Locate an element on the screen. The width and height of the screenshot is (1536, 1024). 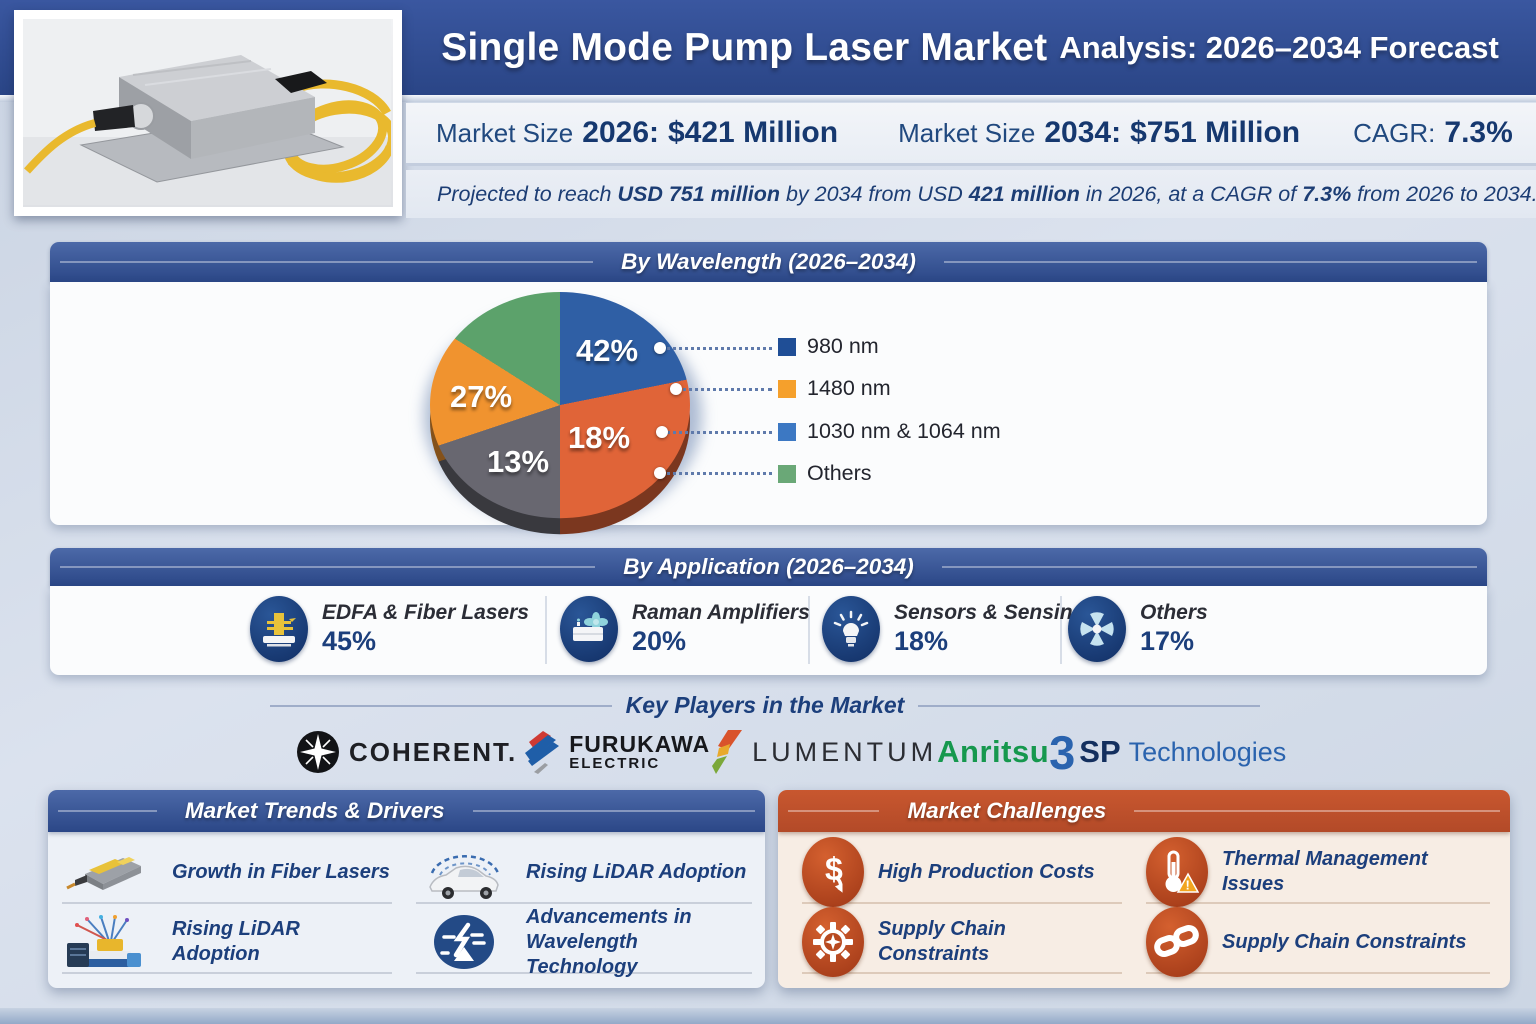
challenge-title: Supply Chain Constraints is located at coordinates (1344, 941).